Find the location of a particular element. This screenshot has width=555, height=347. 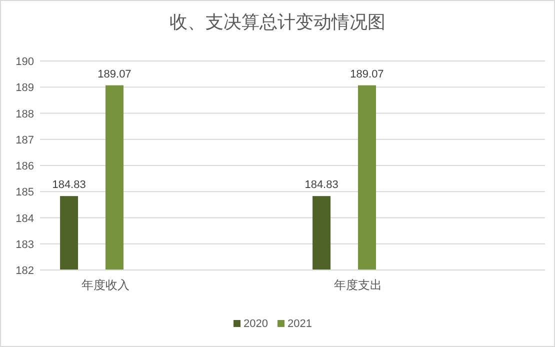

legend: 2020 is located at coordinates (256, 324).